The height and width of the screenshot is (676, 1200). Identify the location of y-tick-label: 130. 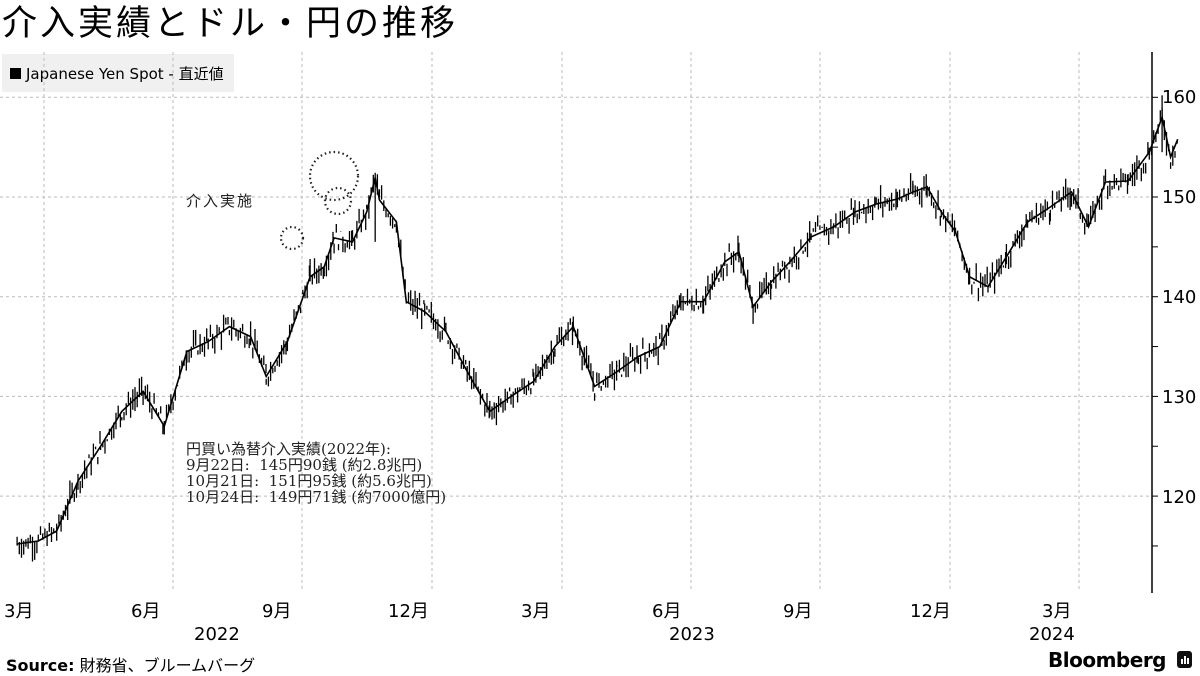
(1179, 397).